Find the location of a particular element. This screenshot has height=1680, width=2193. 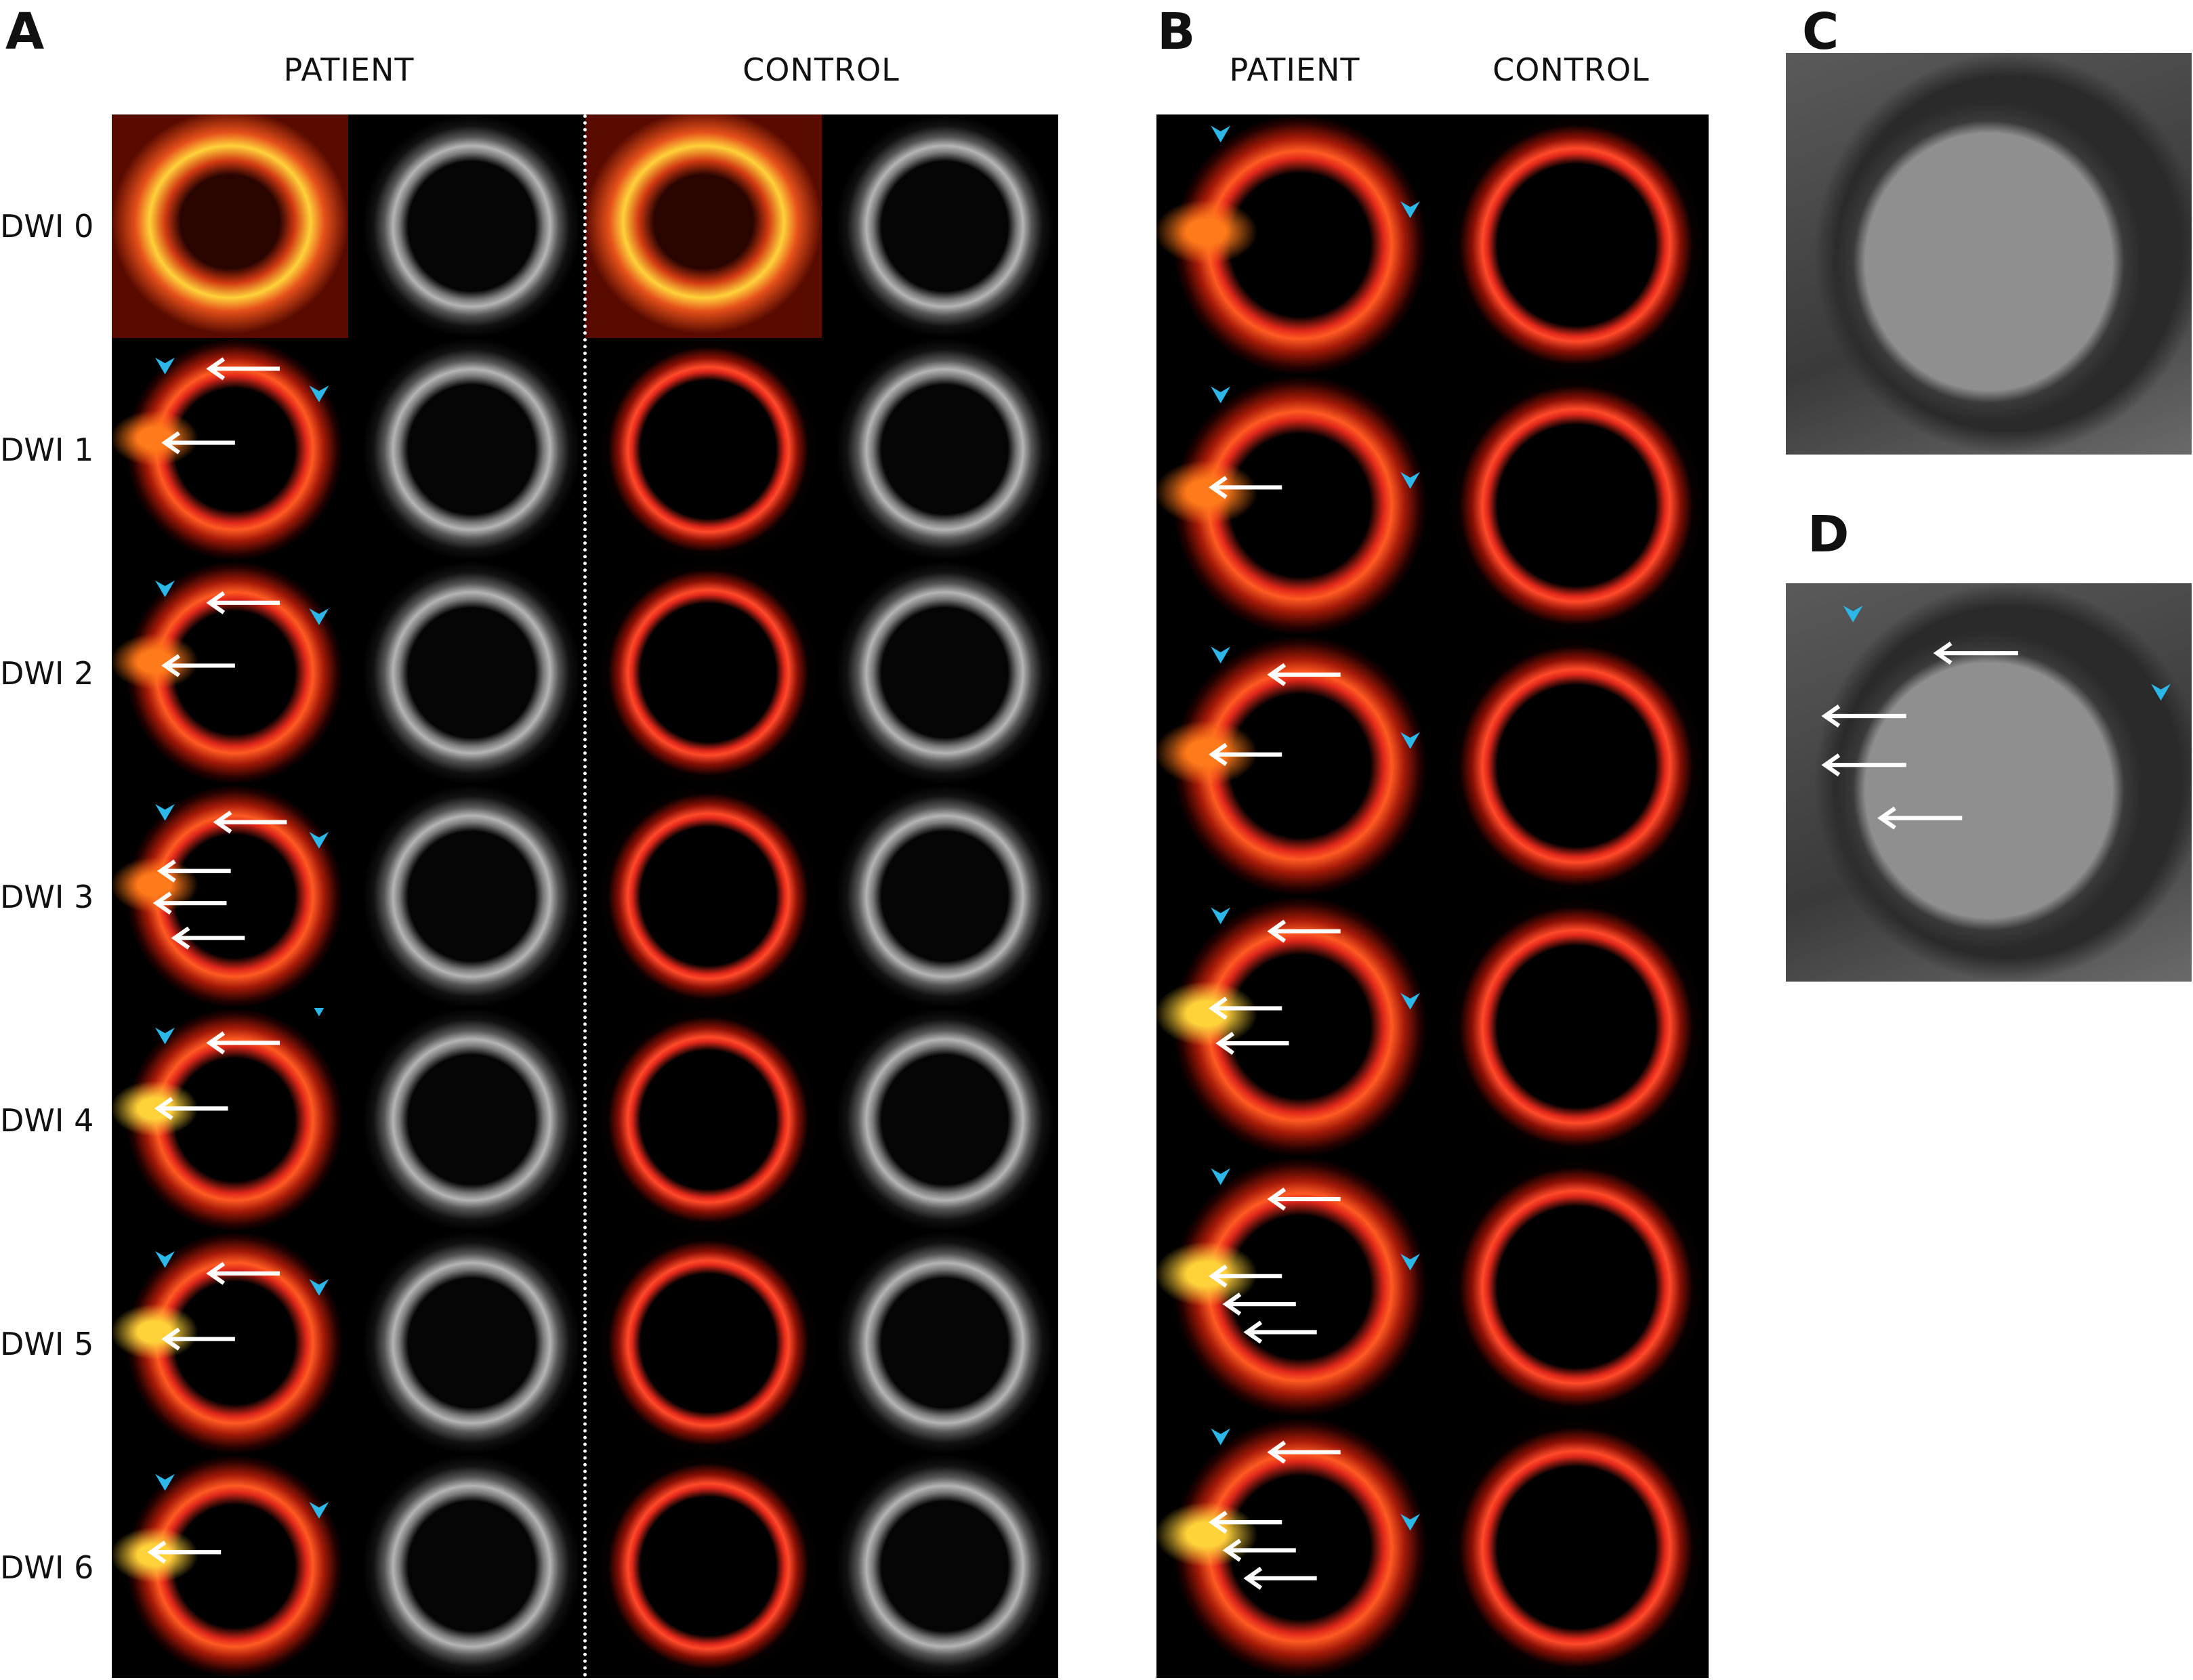

panel-a-dwi2-control-gray is located at coordinates (939, 673).